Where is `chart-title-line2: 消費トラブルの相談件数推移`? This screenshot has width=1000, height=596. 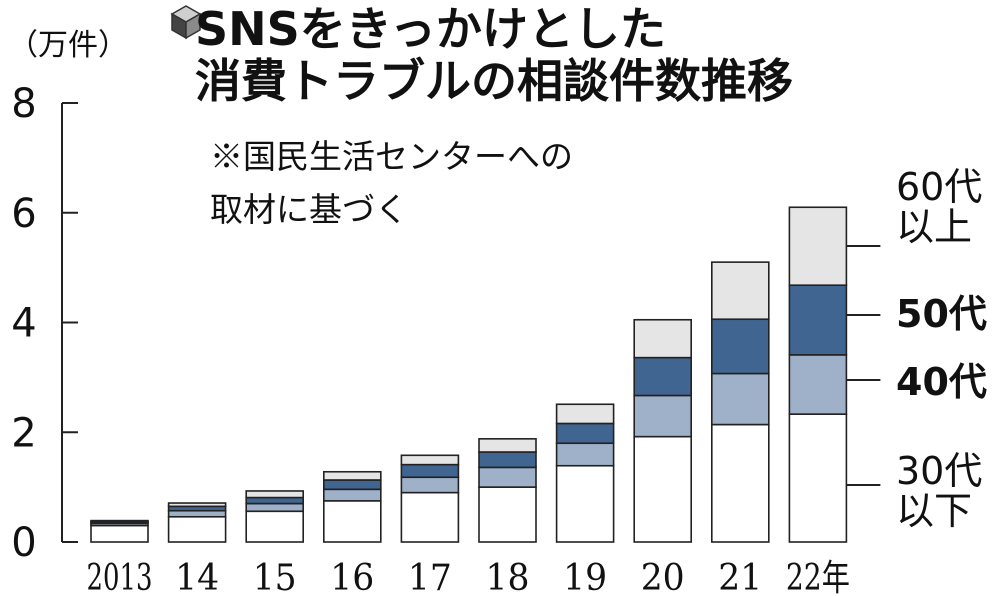 chart-title-line2: 消費トラブルの相談件数推移 is located at coordinates (494, 81).